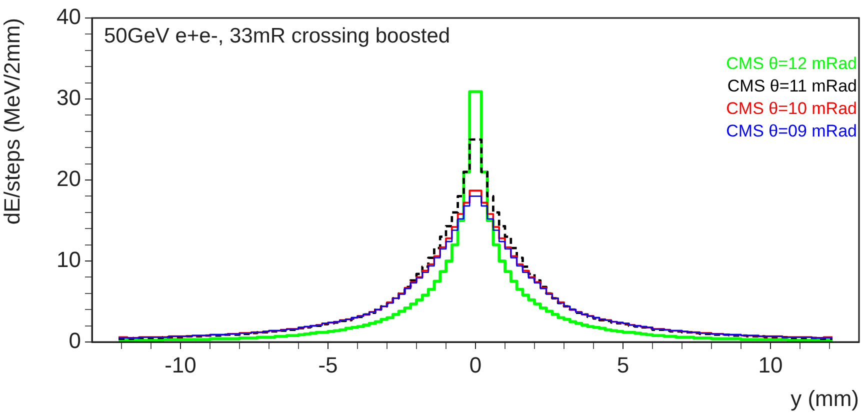  I want to click on text: CMS θ=09 mRad, so click(791, 131).